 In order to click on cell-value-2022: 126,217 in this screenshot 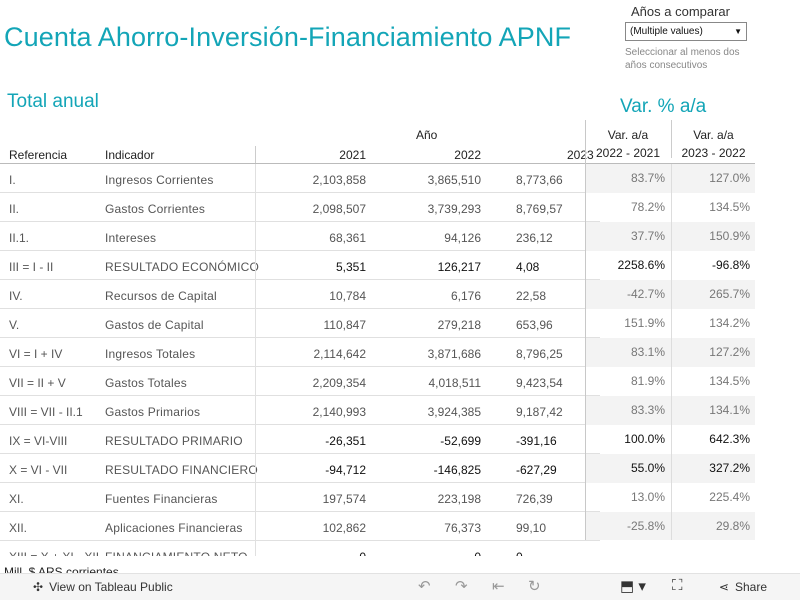, I will do `click(459, 267)`.